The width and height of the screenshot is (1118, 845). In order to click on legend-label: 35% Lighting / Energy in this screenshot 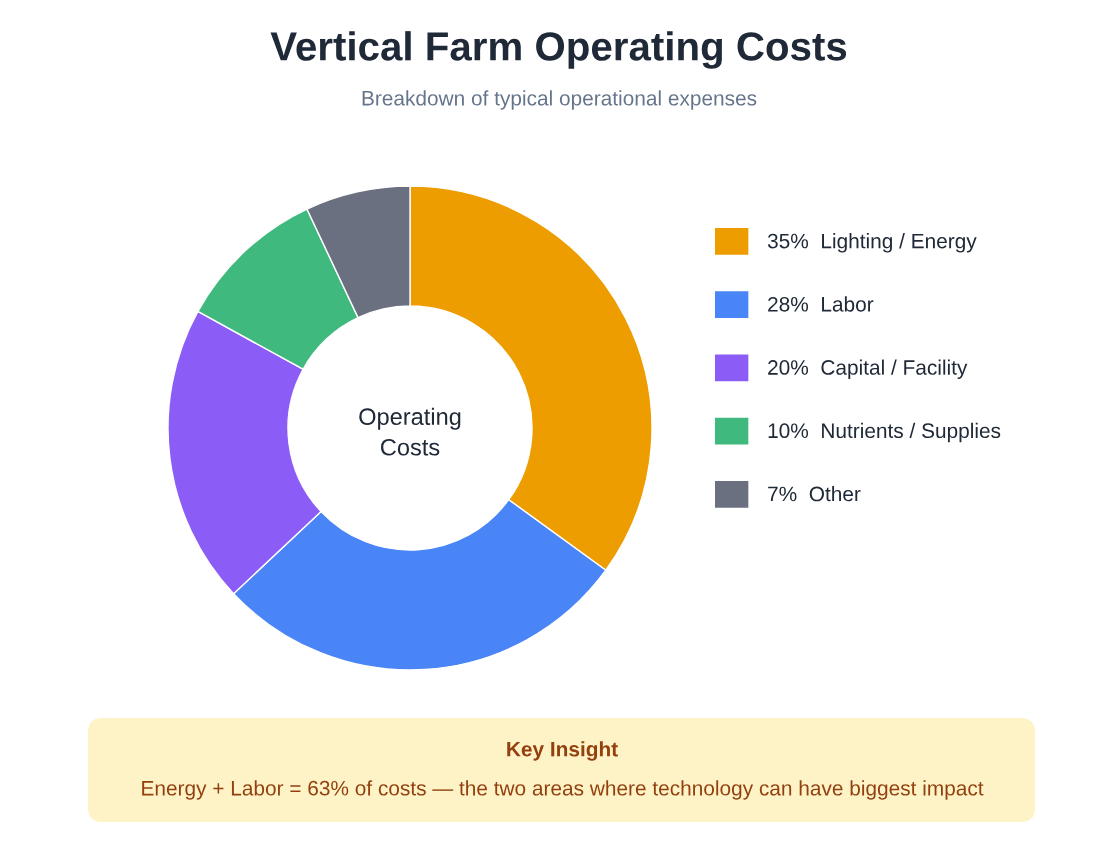, I will do `click(872, 243)`.